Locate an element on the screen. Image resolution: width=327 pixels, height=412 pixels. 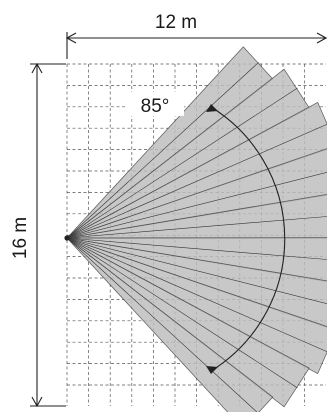
angle-label: 85° is located at coordinates (155, 106).